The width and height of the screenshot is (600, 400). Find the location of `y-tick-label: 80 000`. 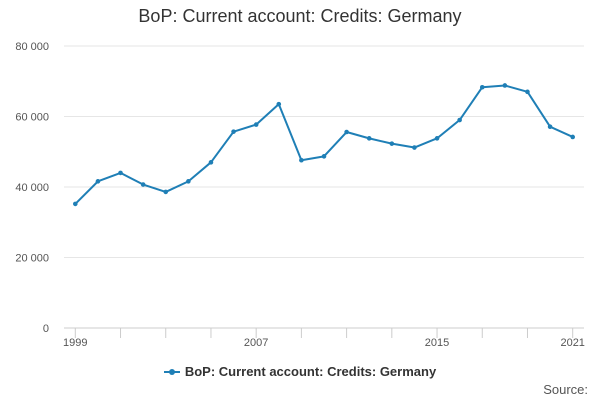

y-tick-label: 80 000 is located at coordinates (32, 47).